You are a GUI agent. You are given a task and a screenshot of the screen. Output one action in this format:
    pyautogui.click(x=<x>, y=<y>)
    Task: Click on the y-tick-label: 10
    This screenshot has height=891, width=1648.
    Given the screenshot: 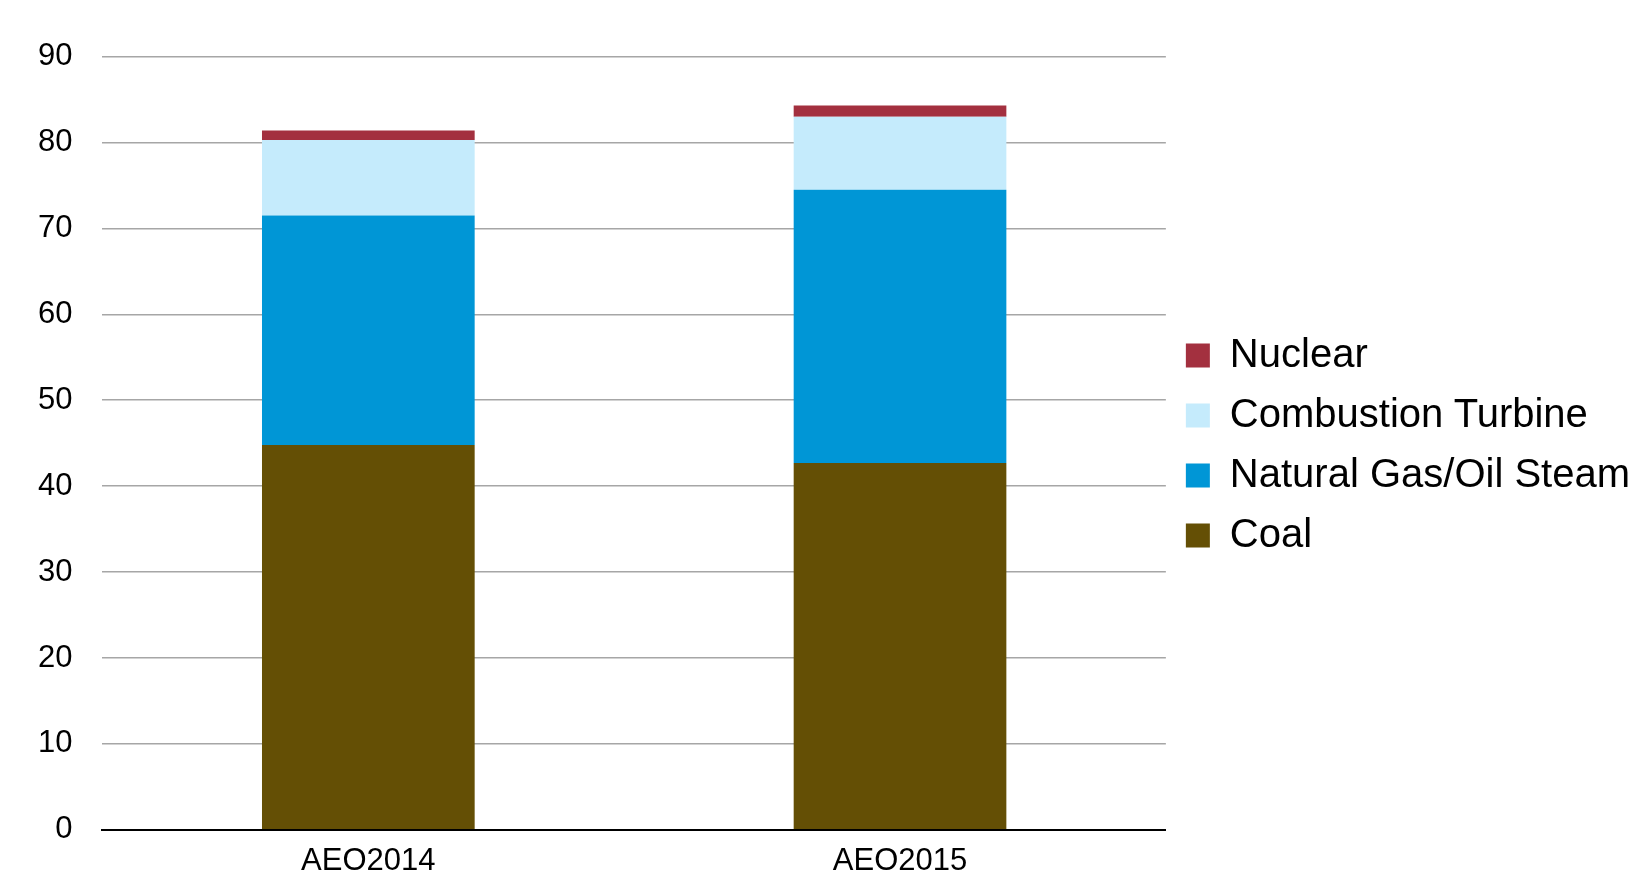 What is the action you would take?
    pyautogui.click(x=55, y=742)
    